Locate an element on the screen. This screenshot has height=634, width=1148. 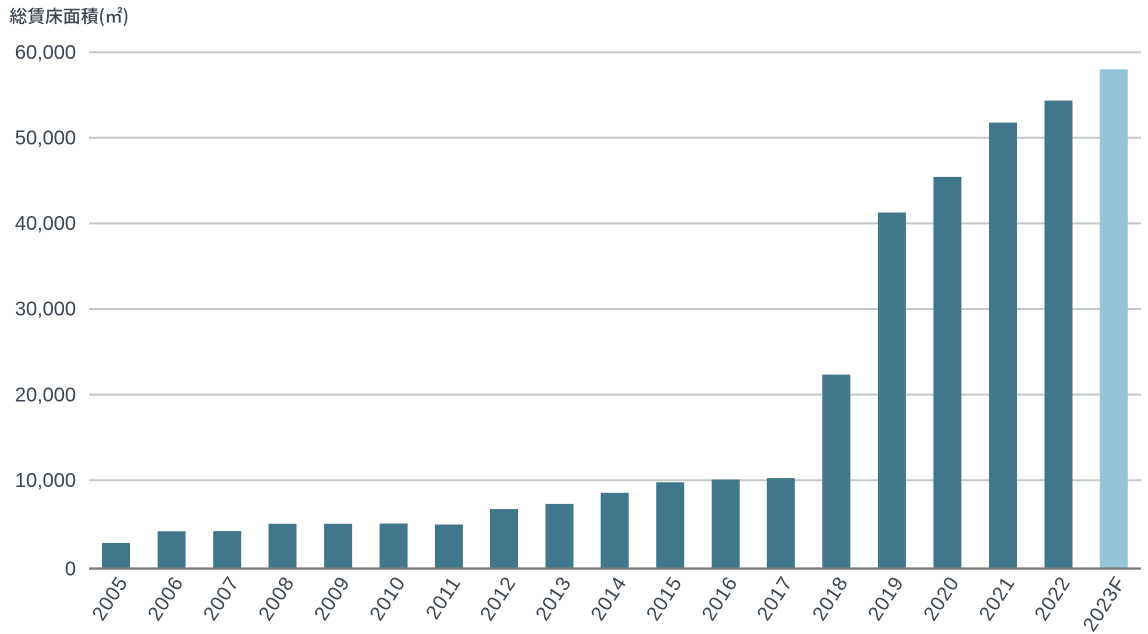
svg-text: 40,000 is located at coordinates (45, 224).